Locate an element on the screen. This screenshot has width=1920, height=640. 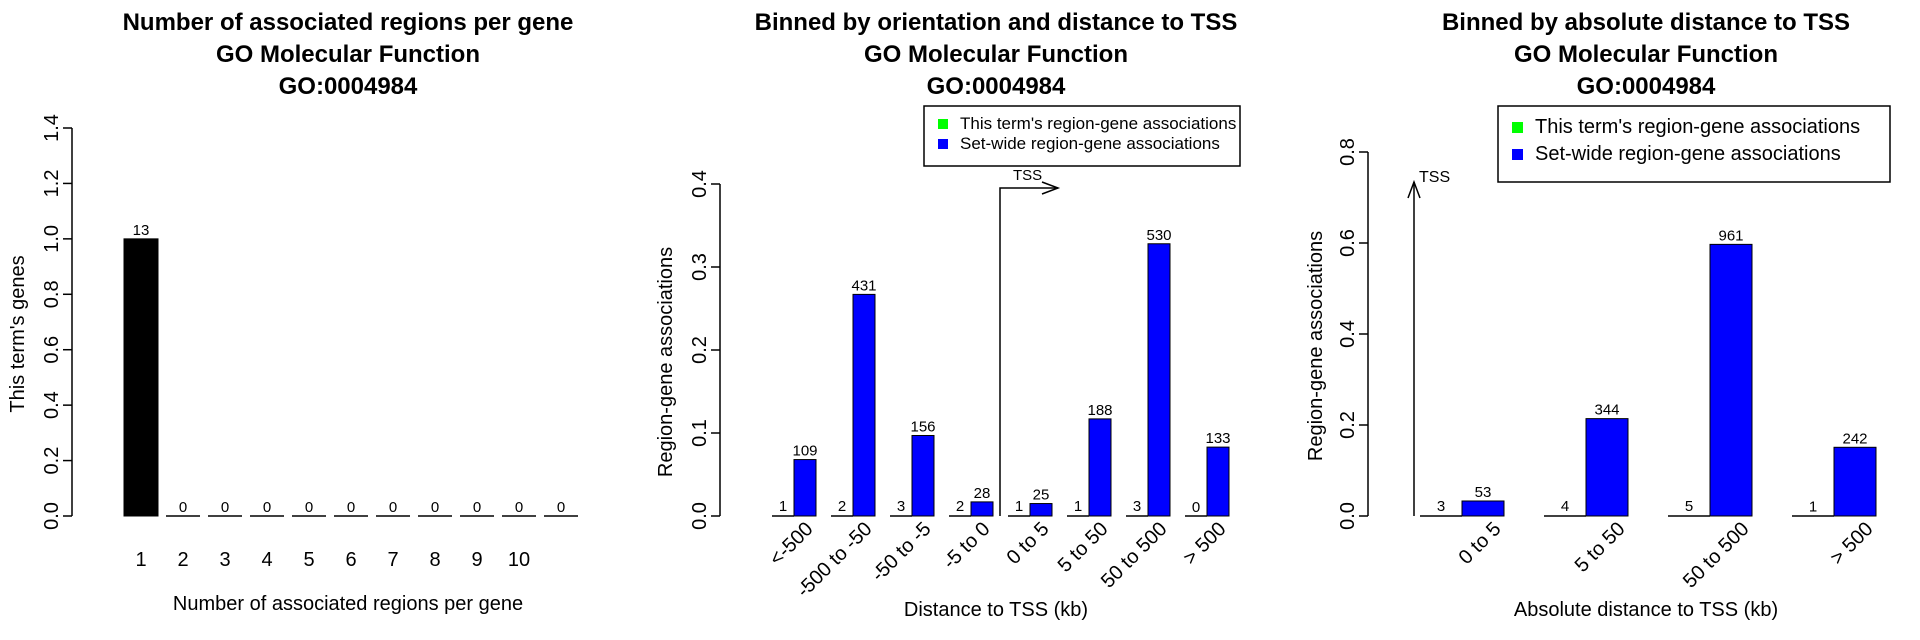
chart-2-data-label: 530 is located at coordinates (1158, 235).